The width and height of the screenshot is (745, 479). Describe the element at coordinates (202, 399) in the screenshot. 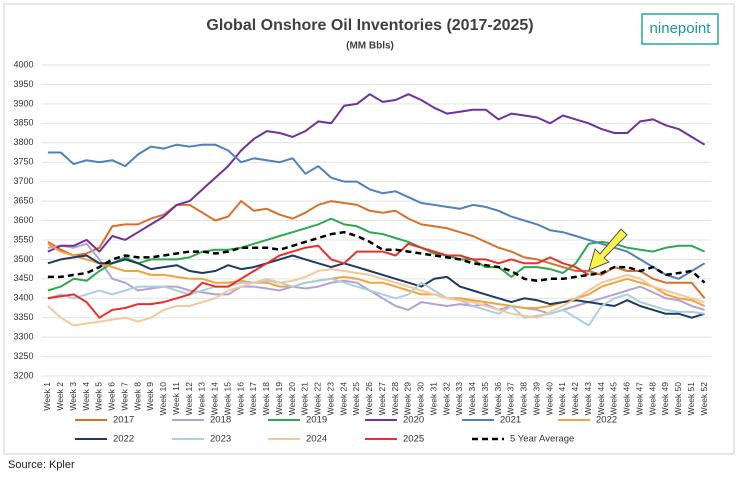

I see `x-tick-label: Week 13` at that location.